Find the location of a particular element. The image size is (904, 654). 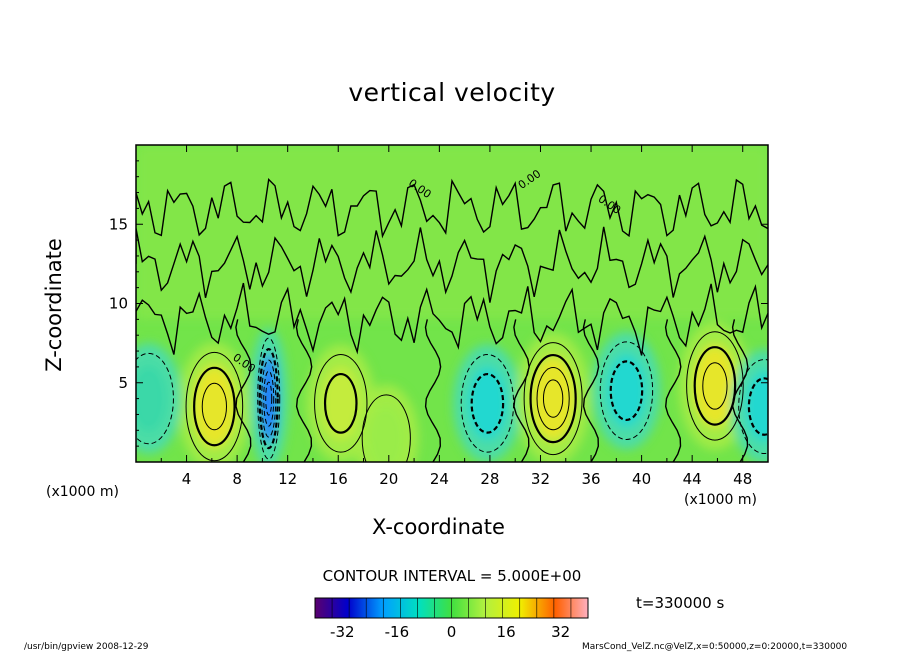

x-tick-label: 36 is located at coordinates (590, 479).